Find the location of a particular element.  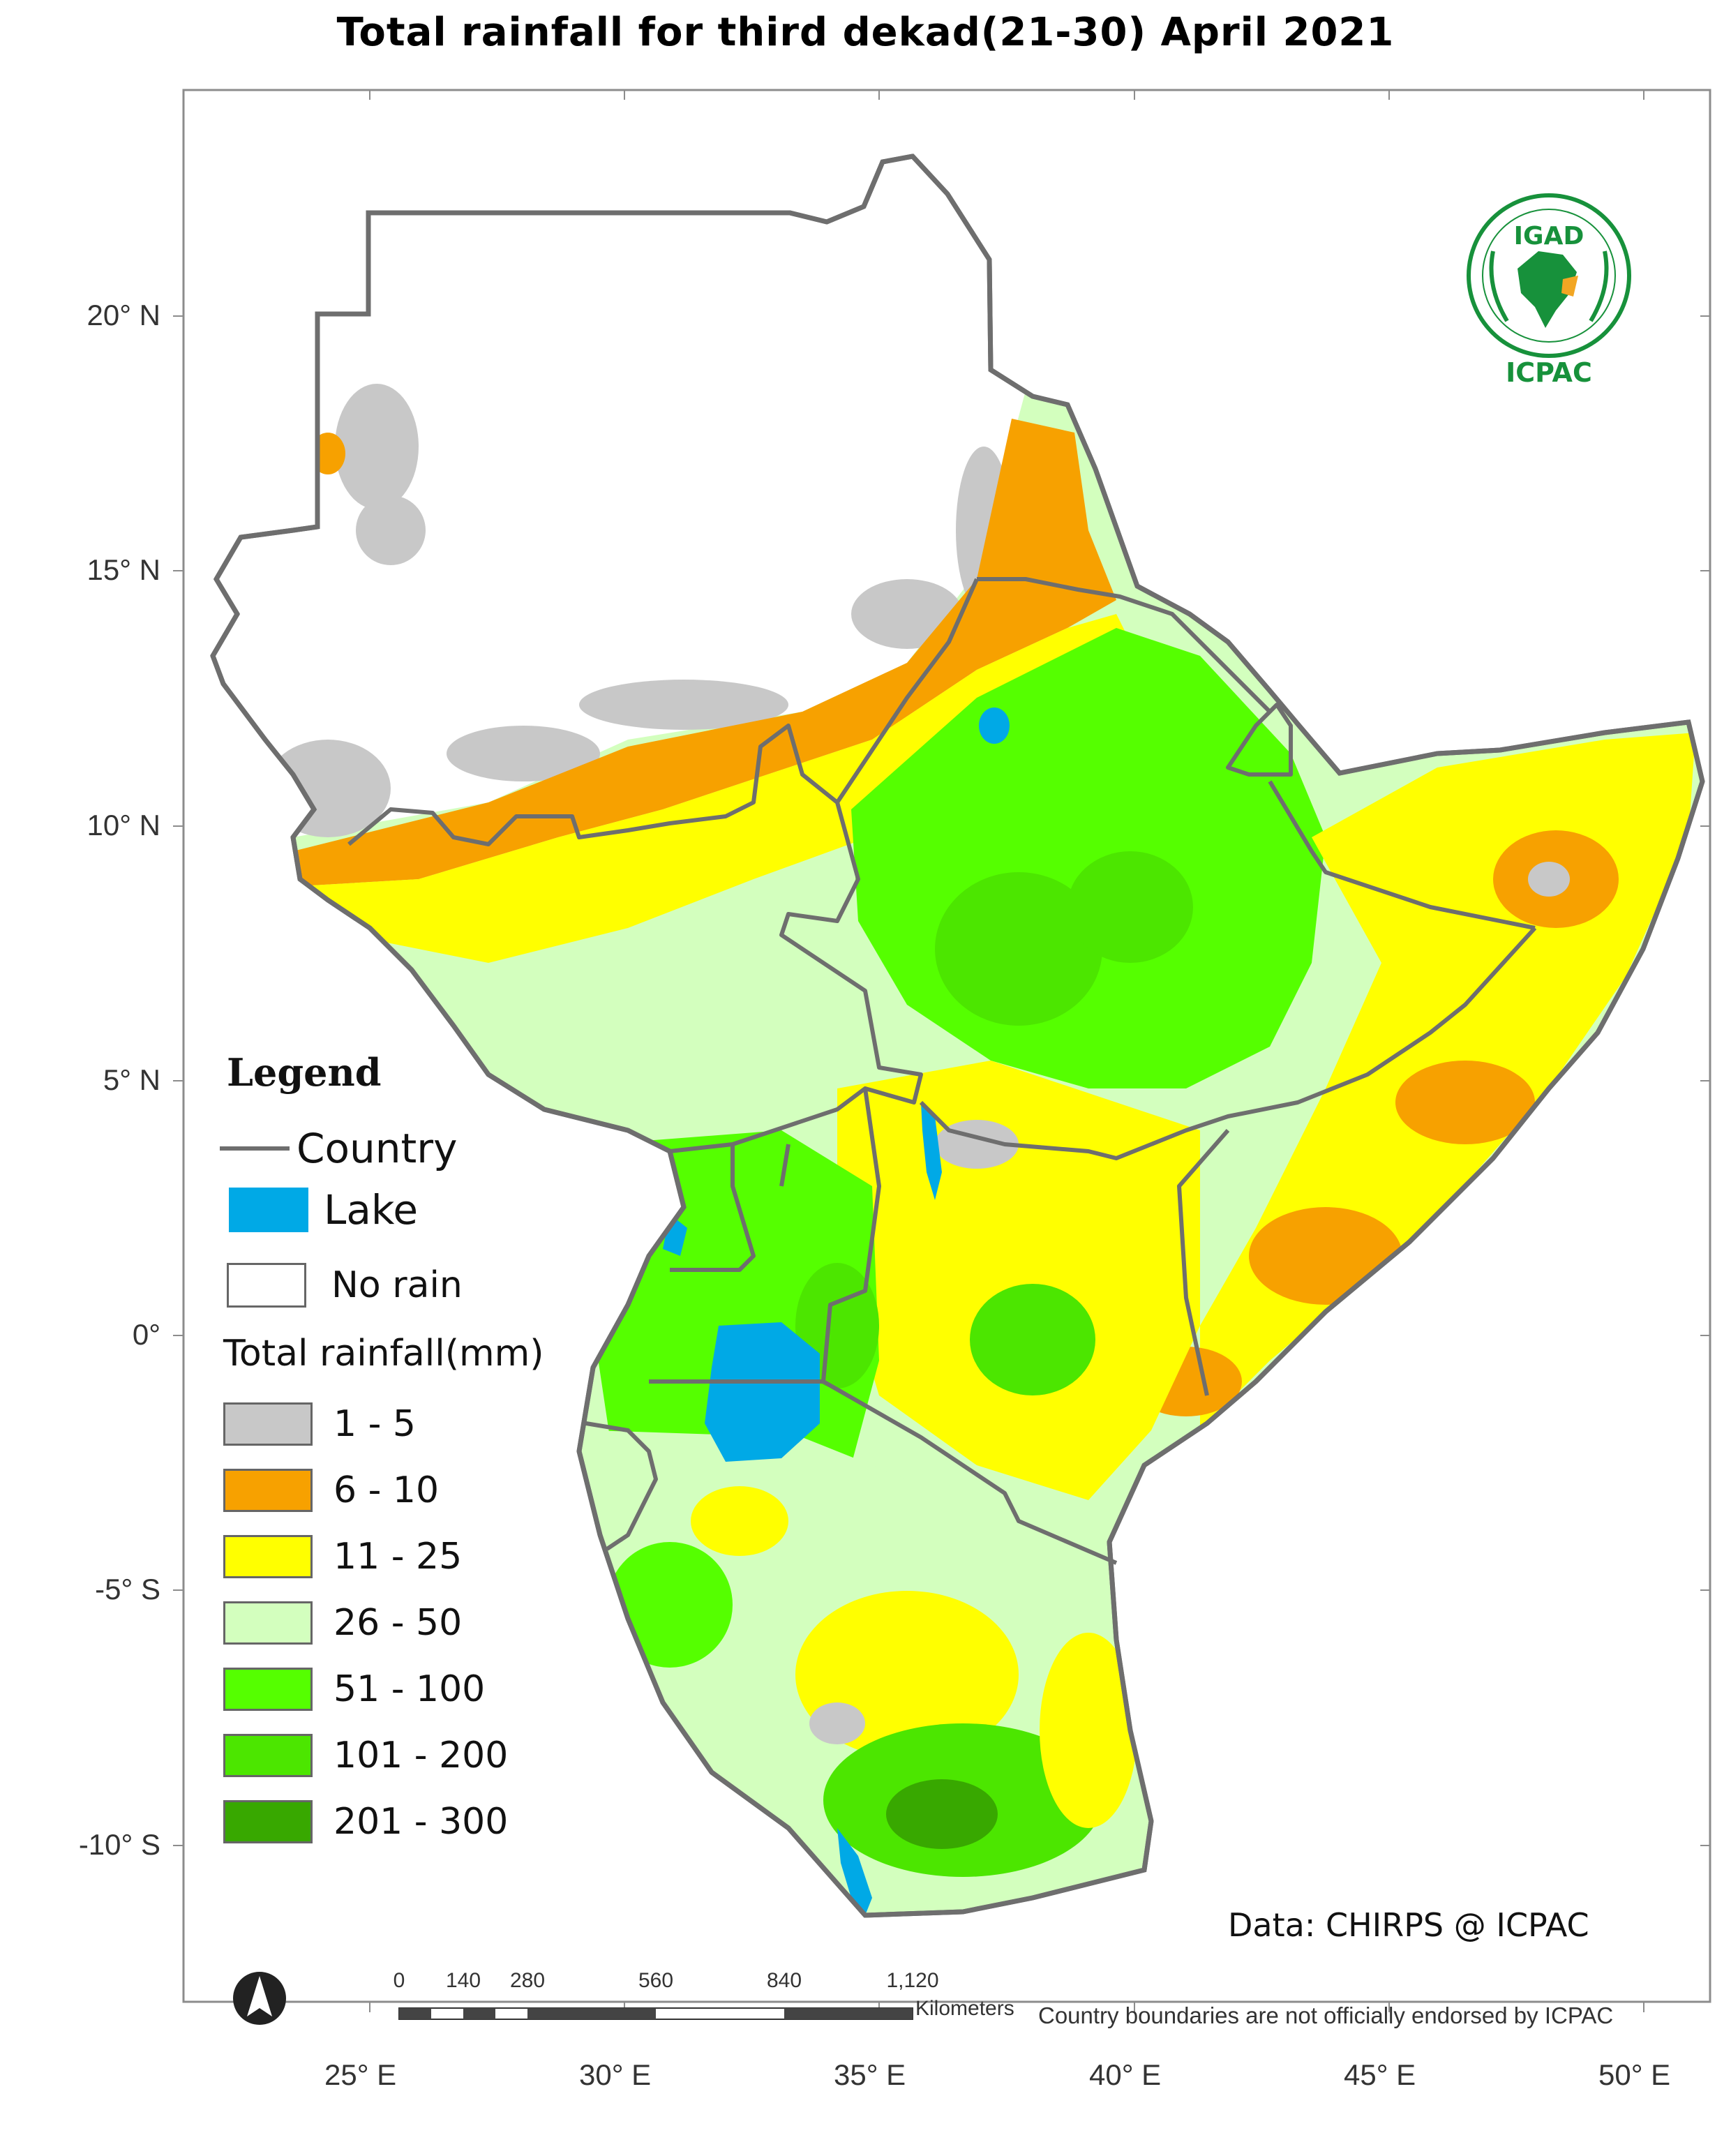

scale-tick-280: 280 is located at coordinates (527, 1981).